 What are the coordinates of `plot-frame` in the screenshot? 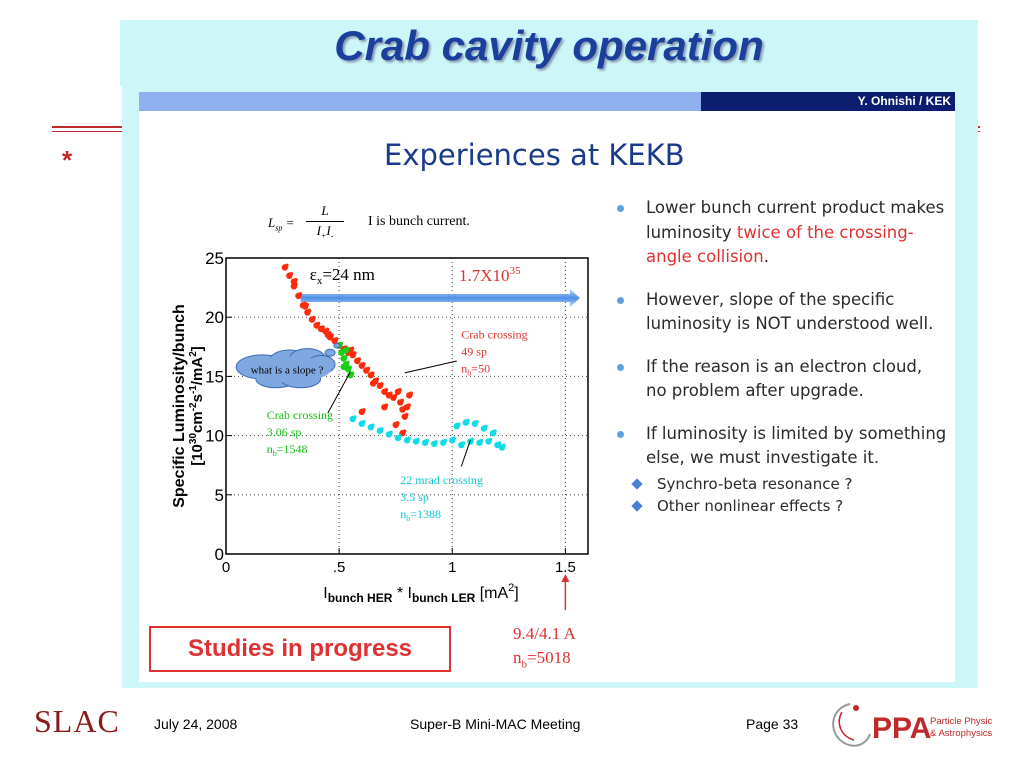 It's located at (407, 406).